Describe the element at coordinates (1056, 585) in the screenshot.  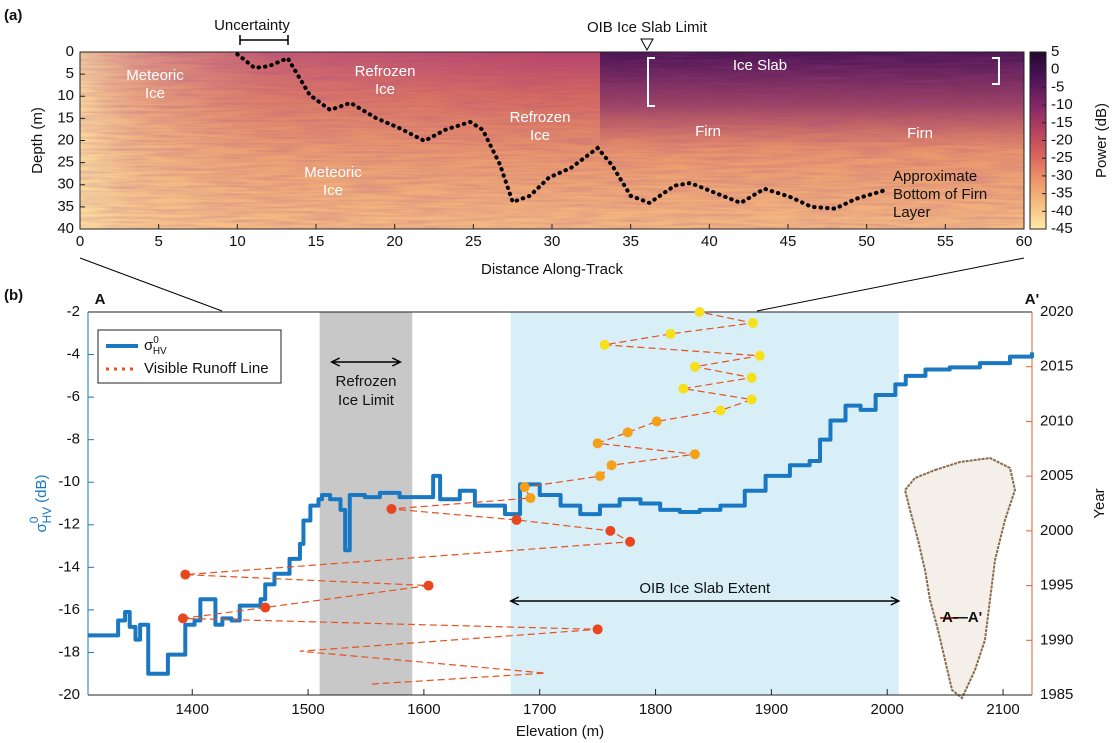
I see `y2-tick-label: 1995` at that location.